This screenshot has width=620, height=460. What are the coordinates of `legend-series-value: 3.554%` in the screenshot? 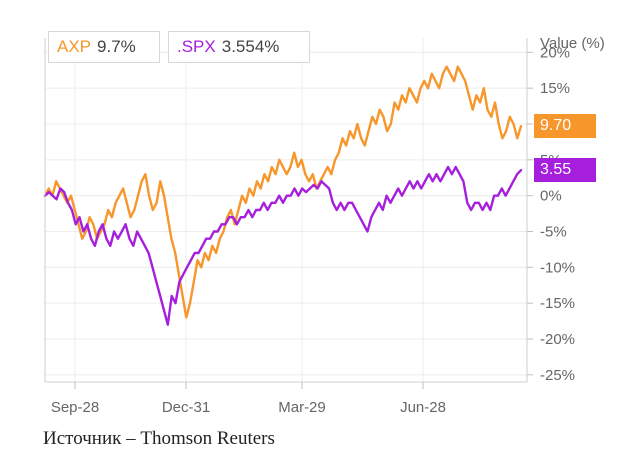 It's located at (250, 46).